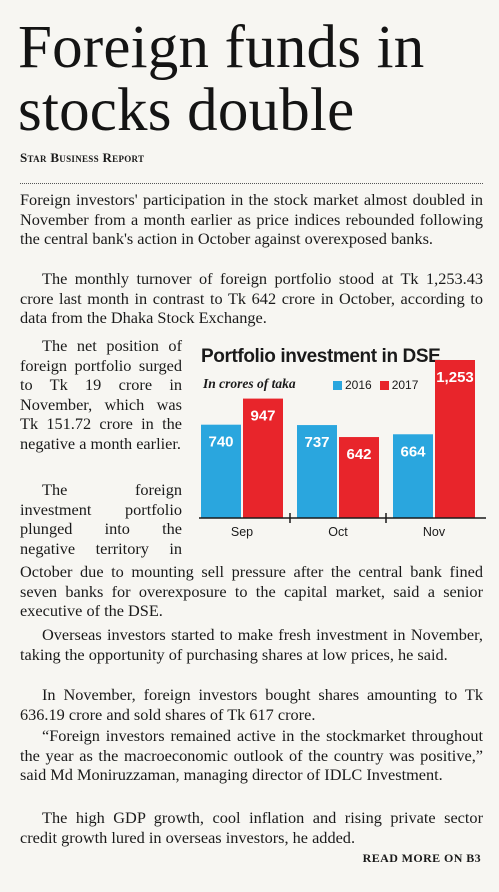 Image resolution: width=499 pixels, height=892 pixels. What do you see at coordinates (221, 471) in the screenshot?
I see `bar-2016-sep` at bounding box center [221, 471].